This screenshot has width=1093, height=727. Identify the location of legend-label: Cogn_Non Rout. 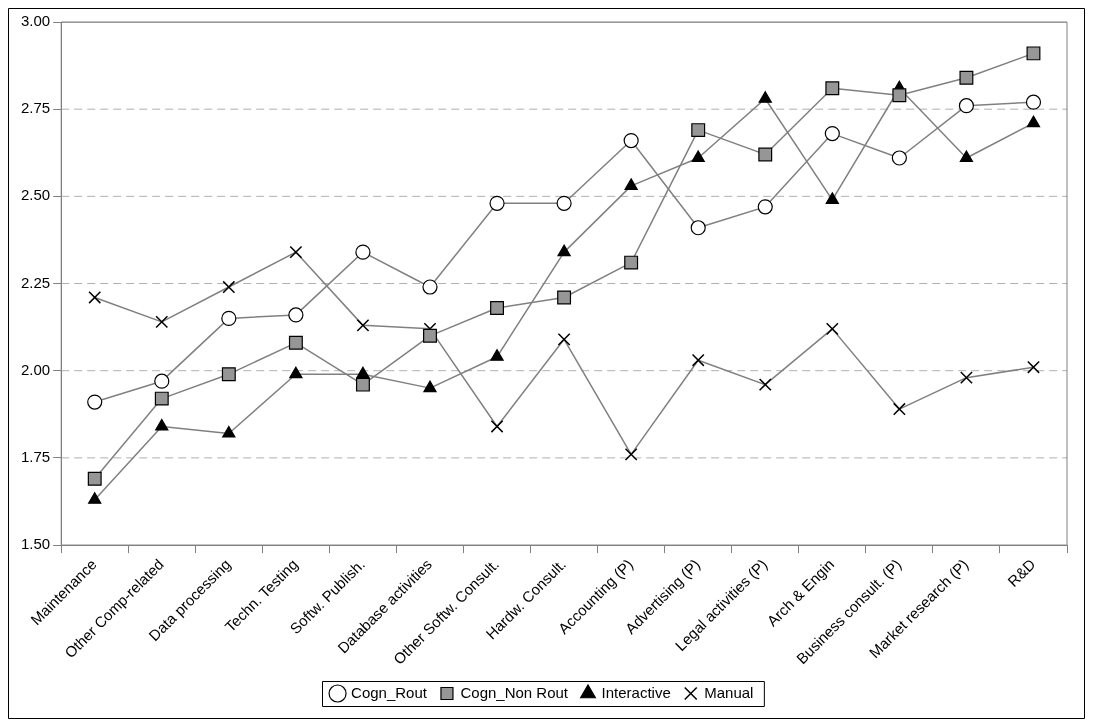
(514, 692).